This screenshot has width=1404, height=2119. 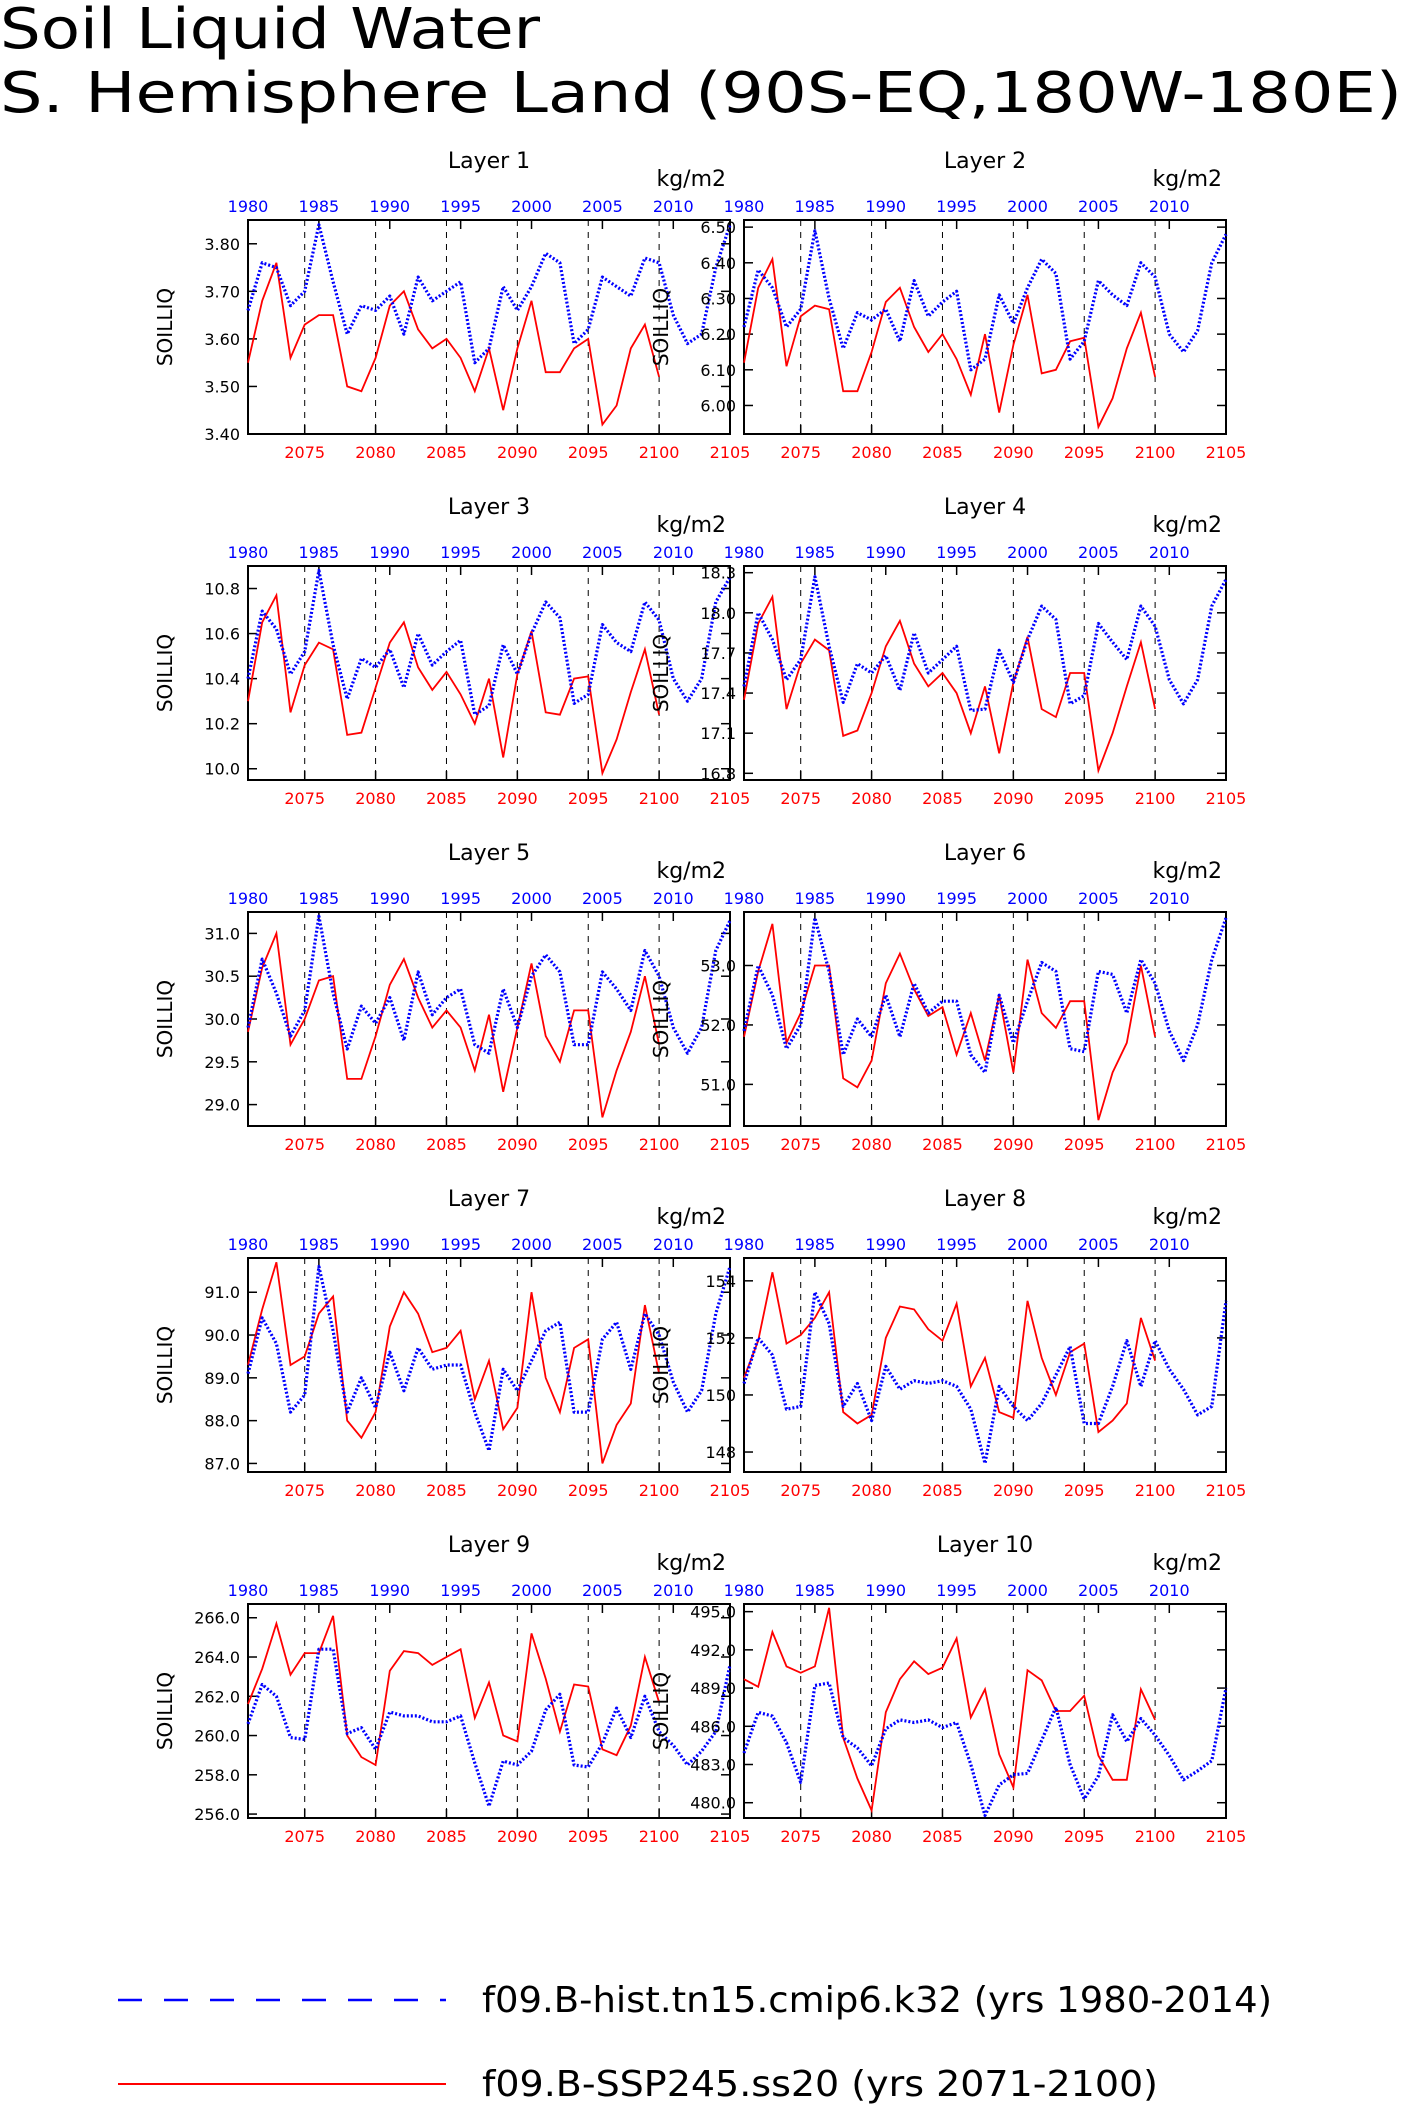 I want to click on x-bottom-tick-label-10-2090: 2090, so click(x=1013, y=1836).